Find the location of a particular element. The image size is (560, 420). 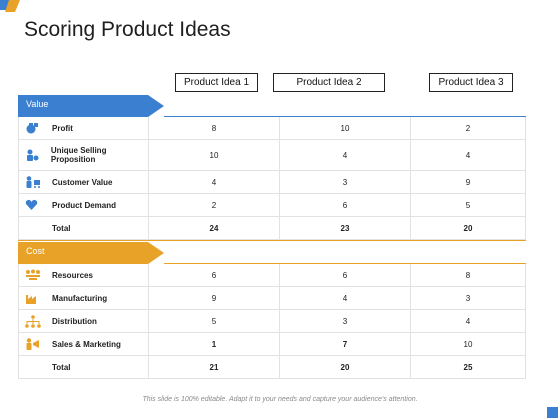

row-label: Distribution is located at coordinates (74, 321).